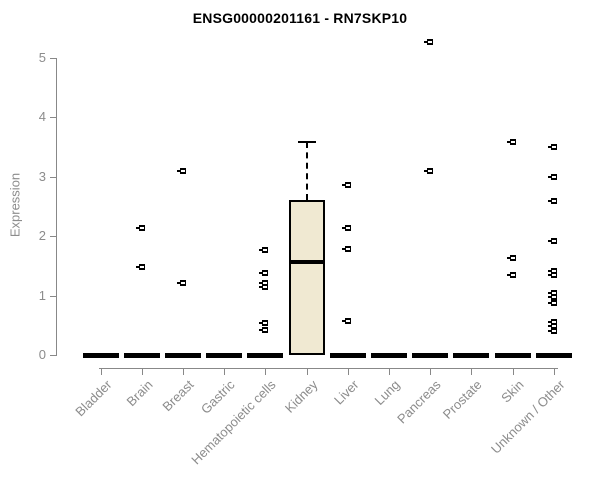 The width and height of the screenshot is (600, 500). I want to click on upper-whisker-cap, so click(306, 142).